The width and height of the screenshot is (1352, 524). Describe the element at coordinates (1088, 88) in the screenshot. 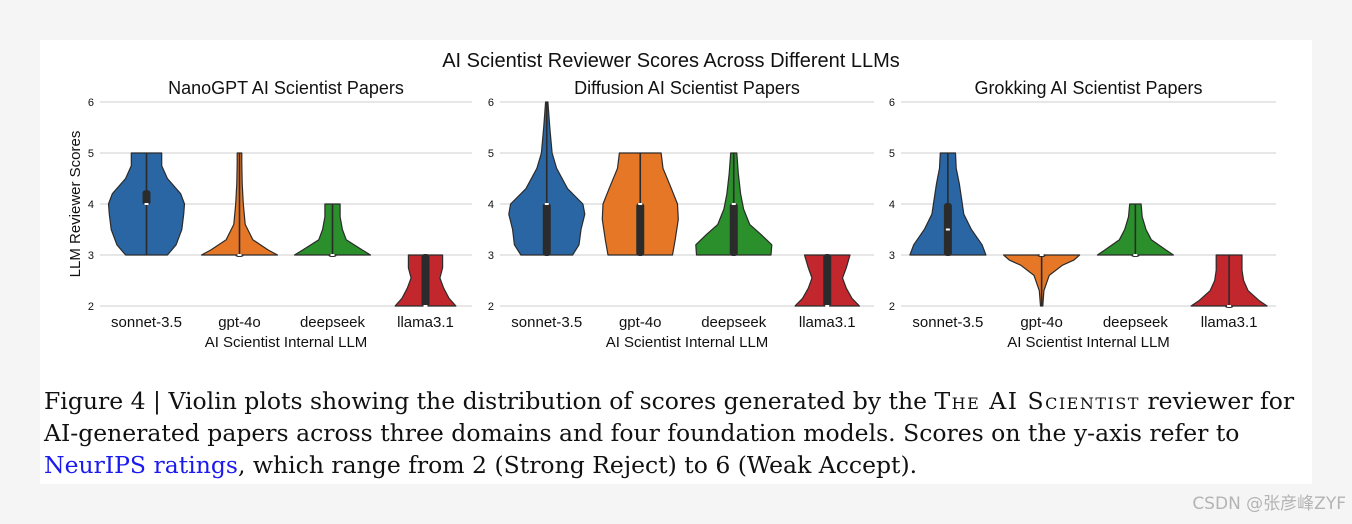

I see `panel-title: Grokking AI Scientist Papers` at that location.